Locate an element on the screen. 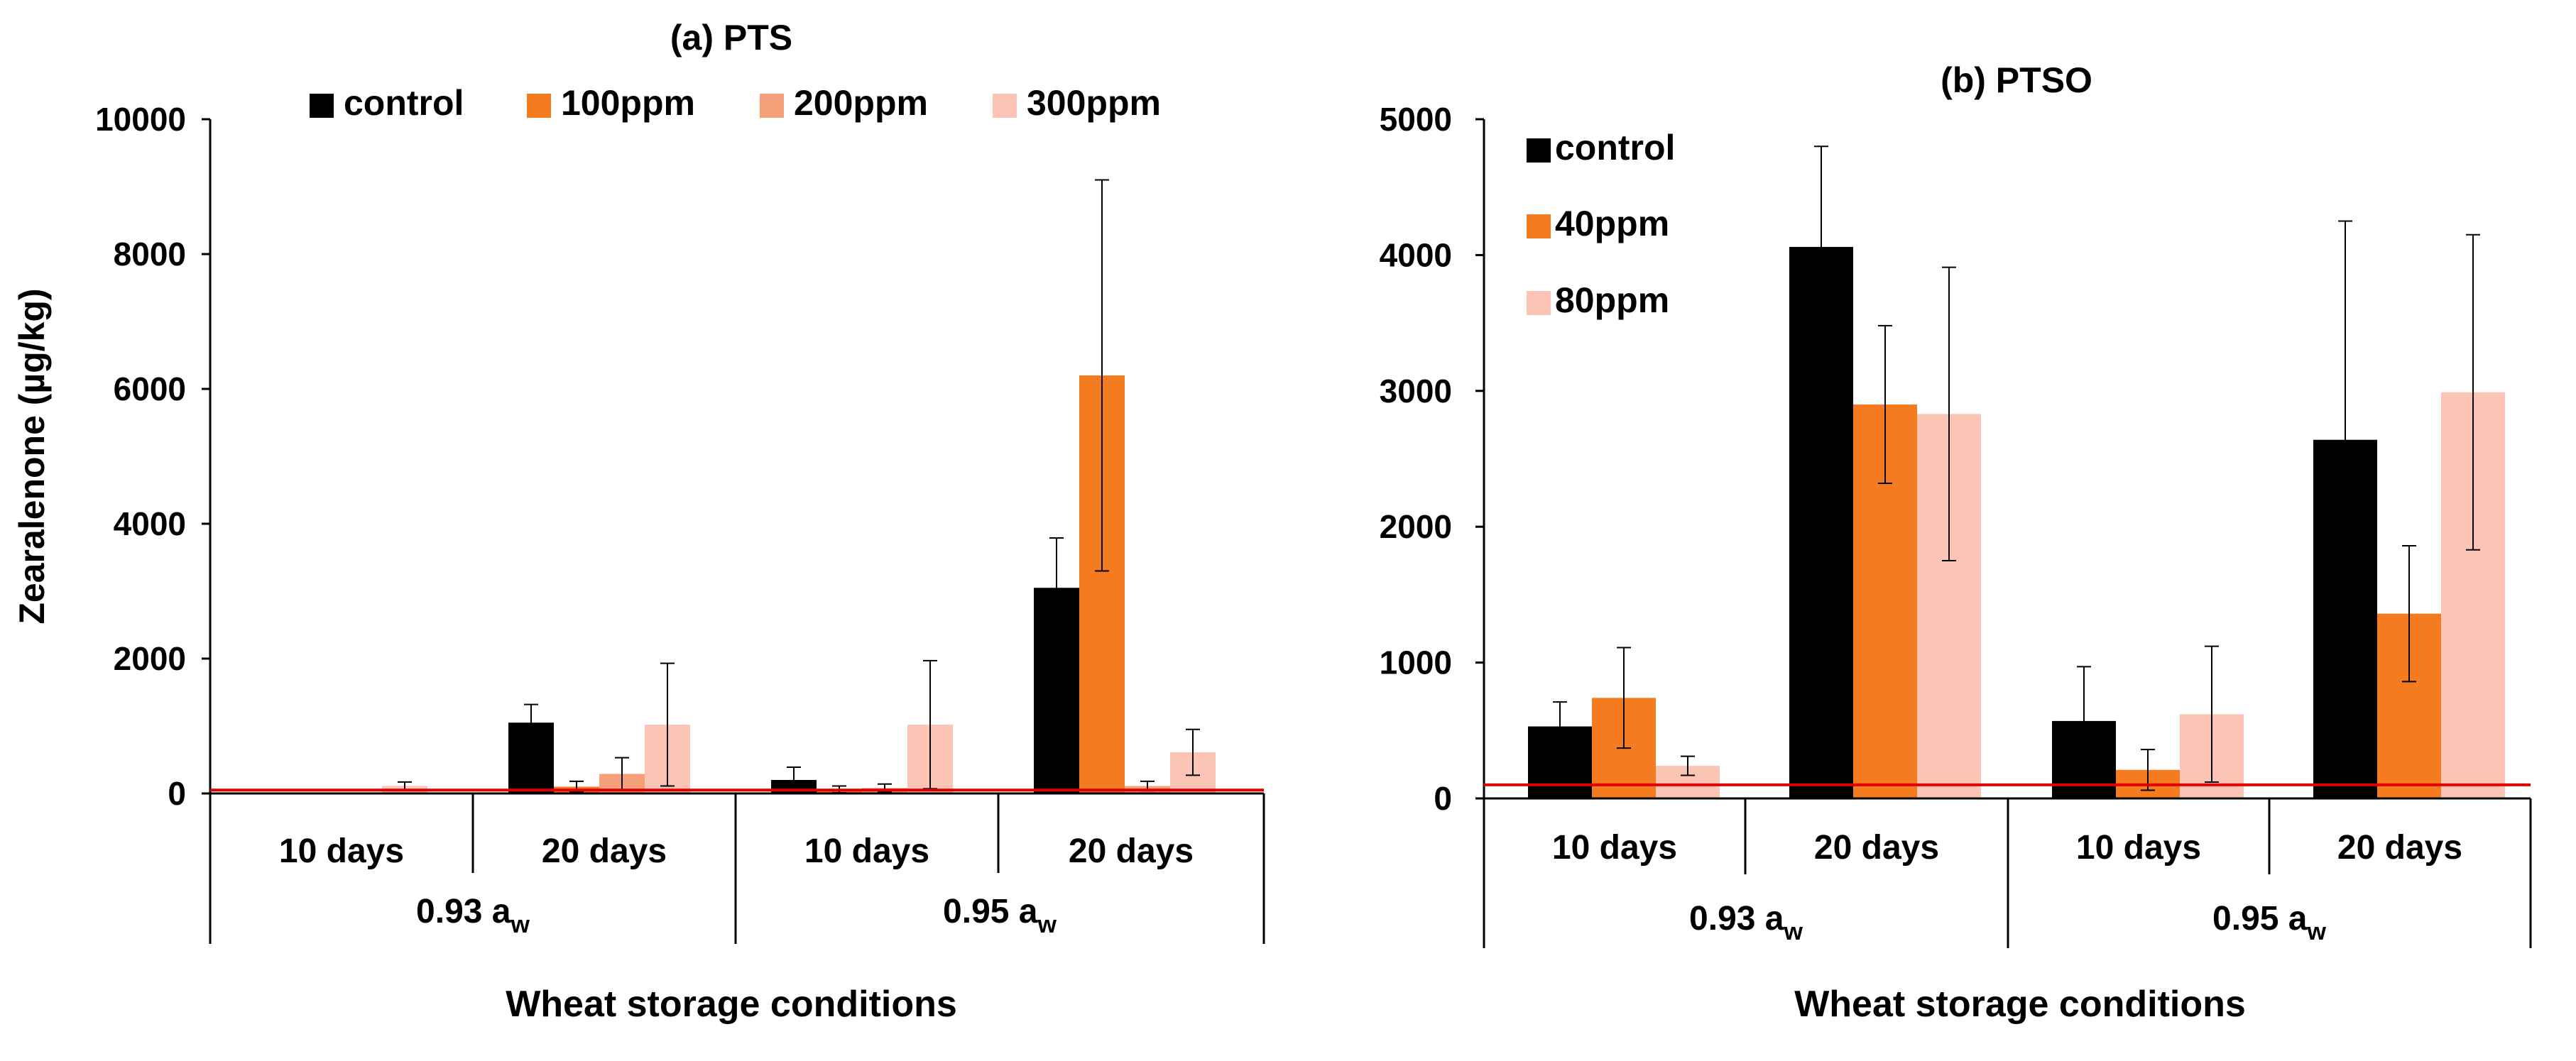  legend-swatch-100ppm is located at coordinates (539, 106).